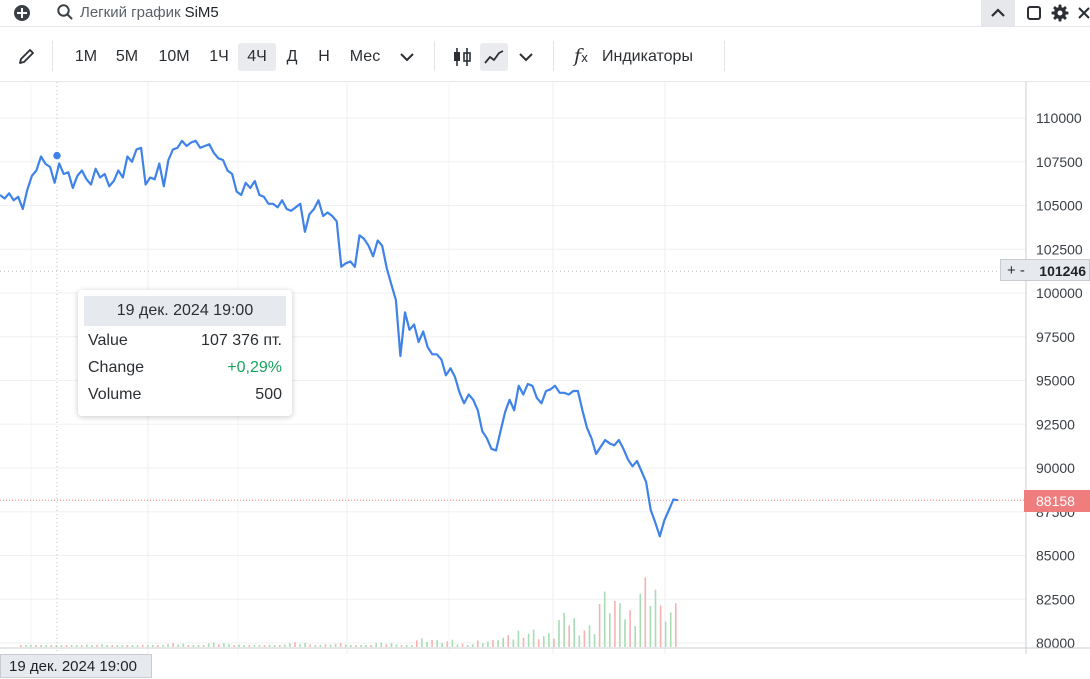  I want to click on tooltip-value: 500, so click(268, 394).